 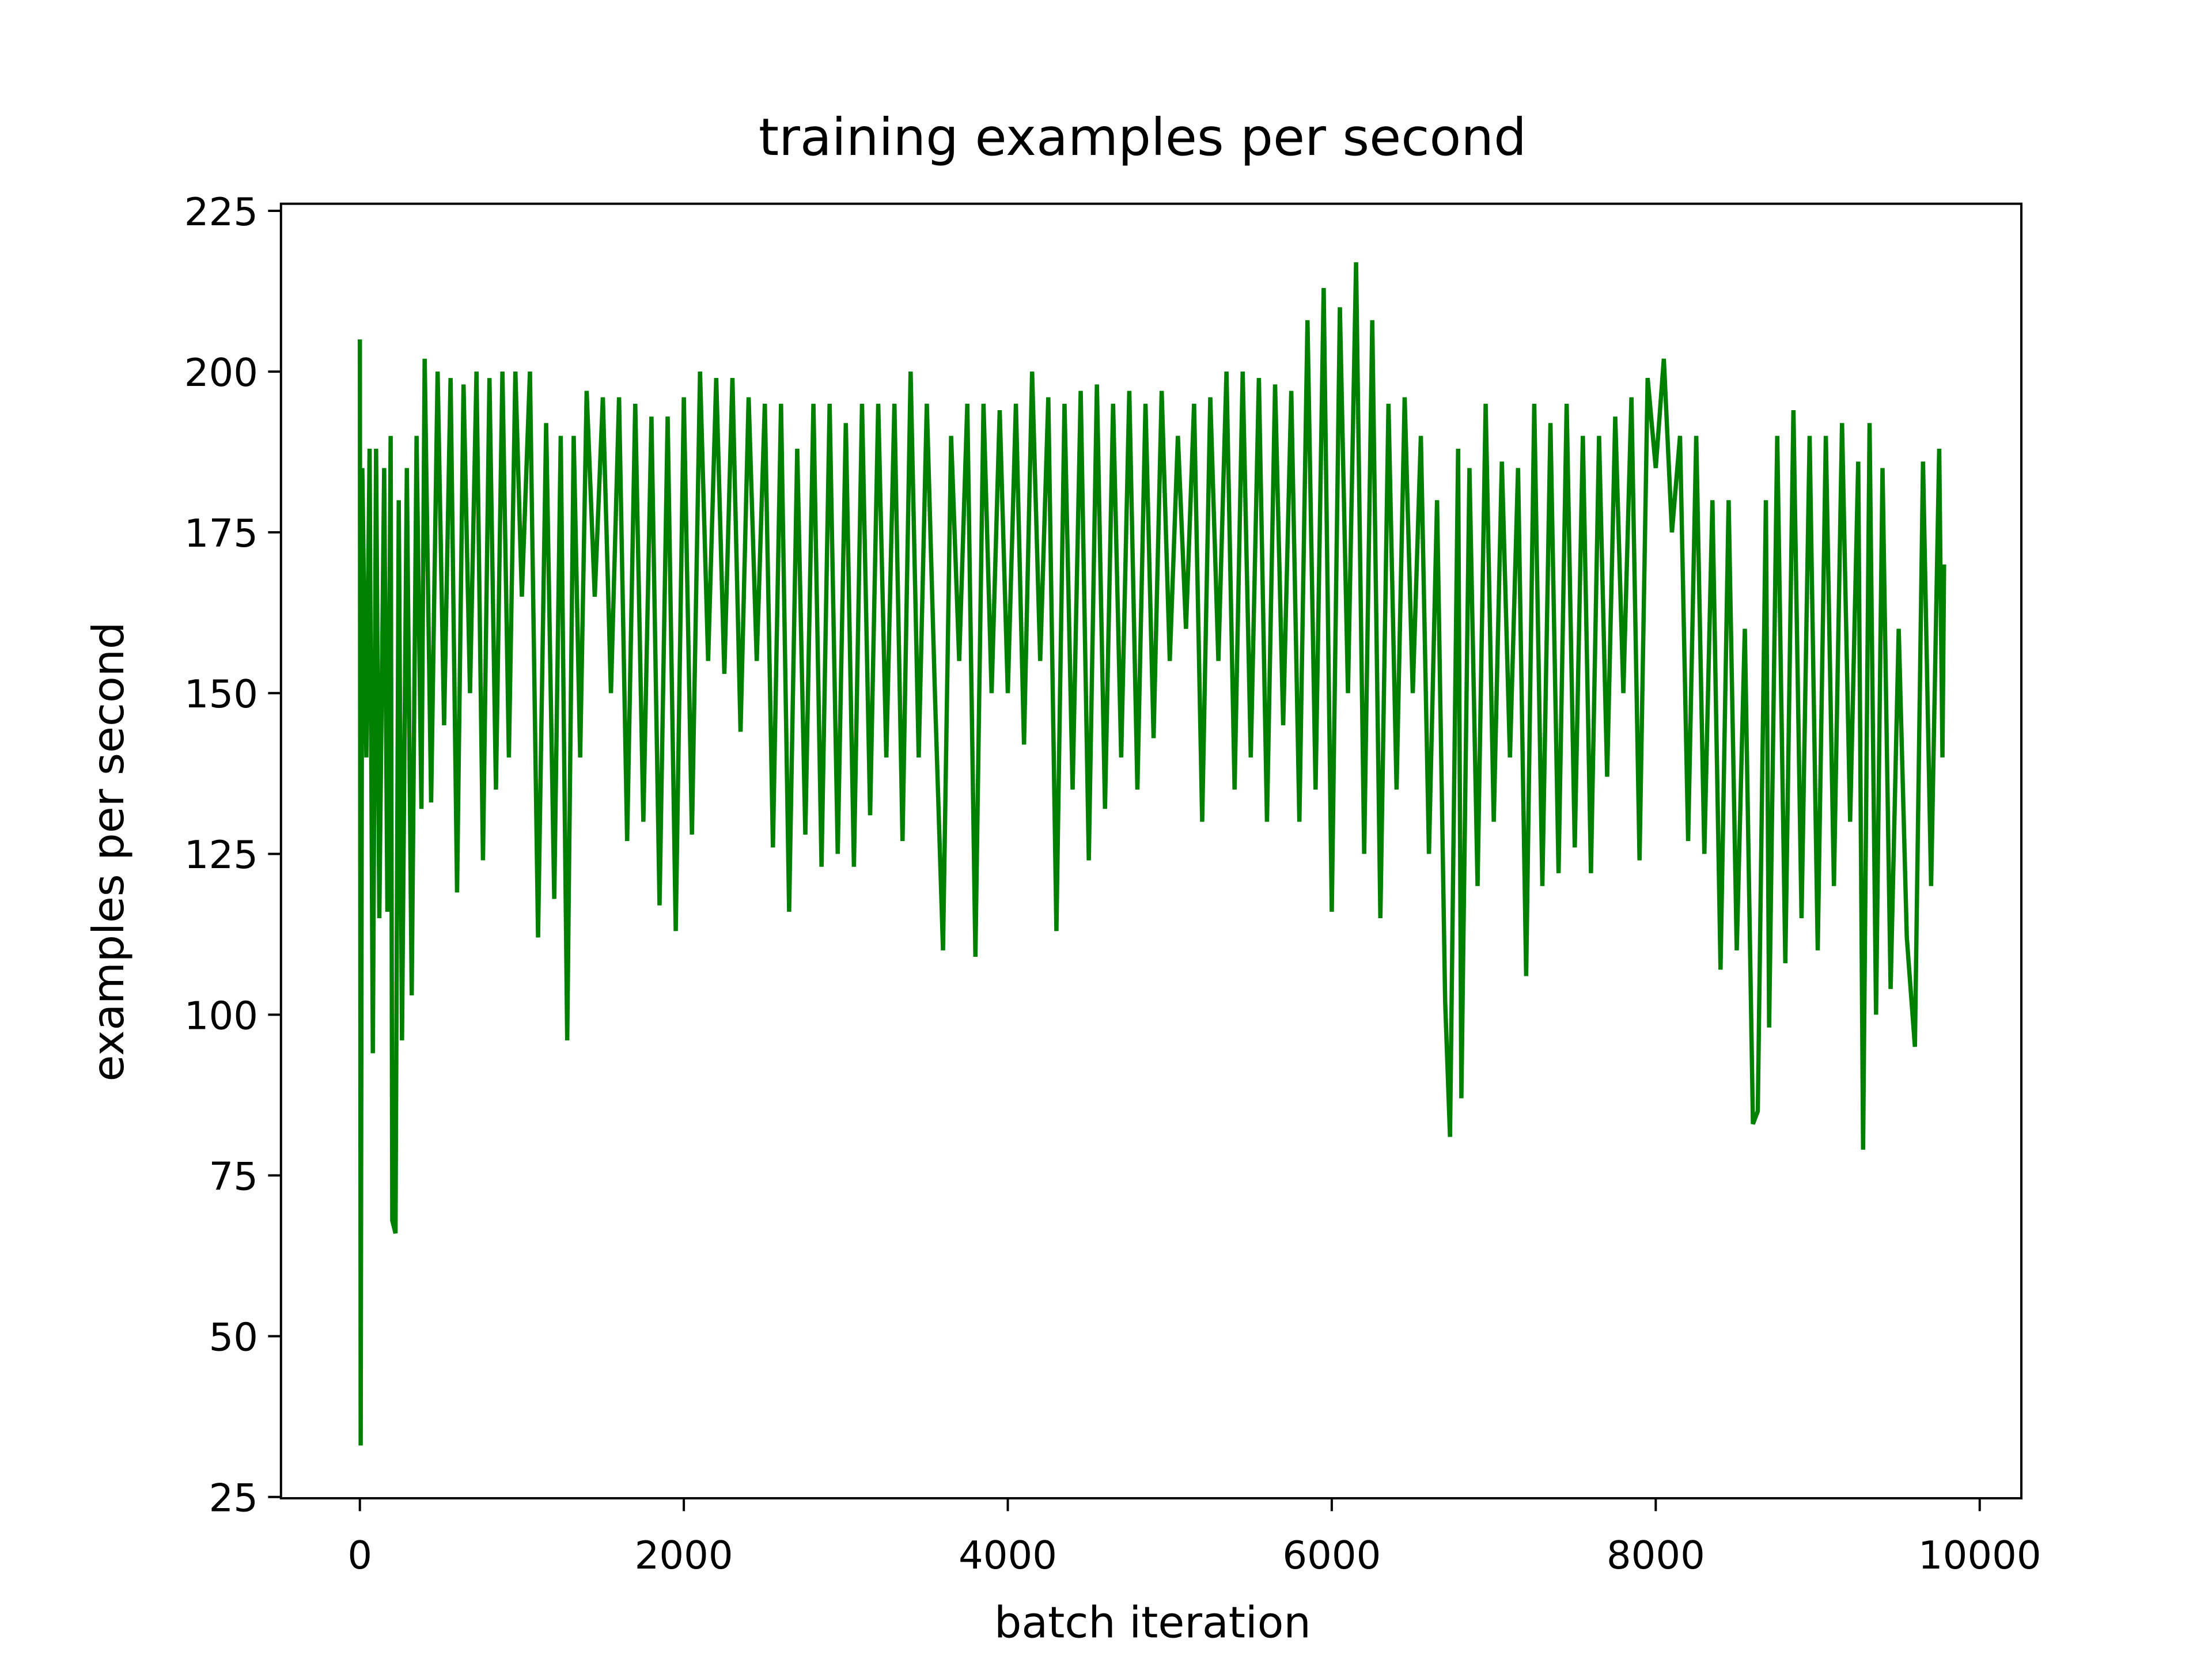 What do you see at coordinates (1979, 1555) in the screenshot?
I see `x-tick-label: 10000` at bounding box center [1979, 1555].